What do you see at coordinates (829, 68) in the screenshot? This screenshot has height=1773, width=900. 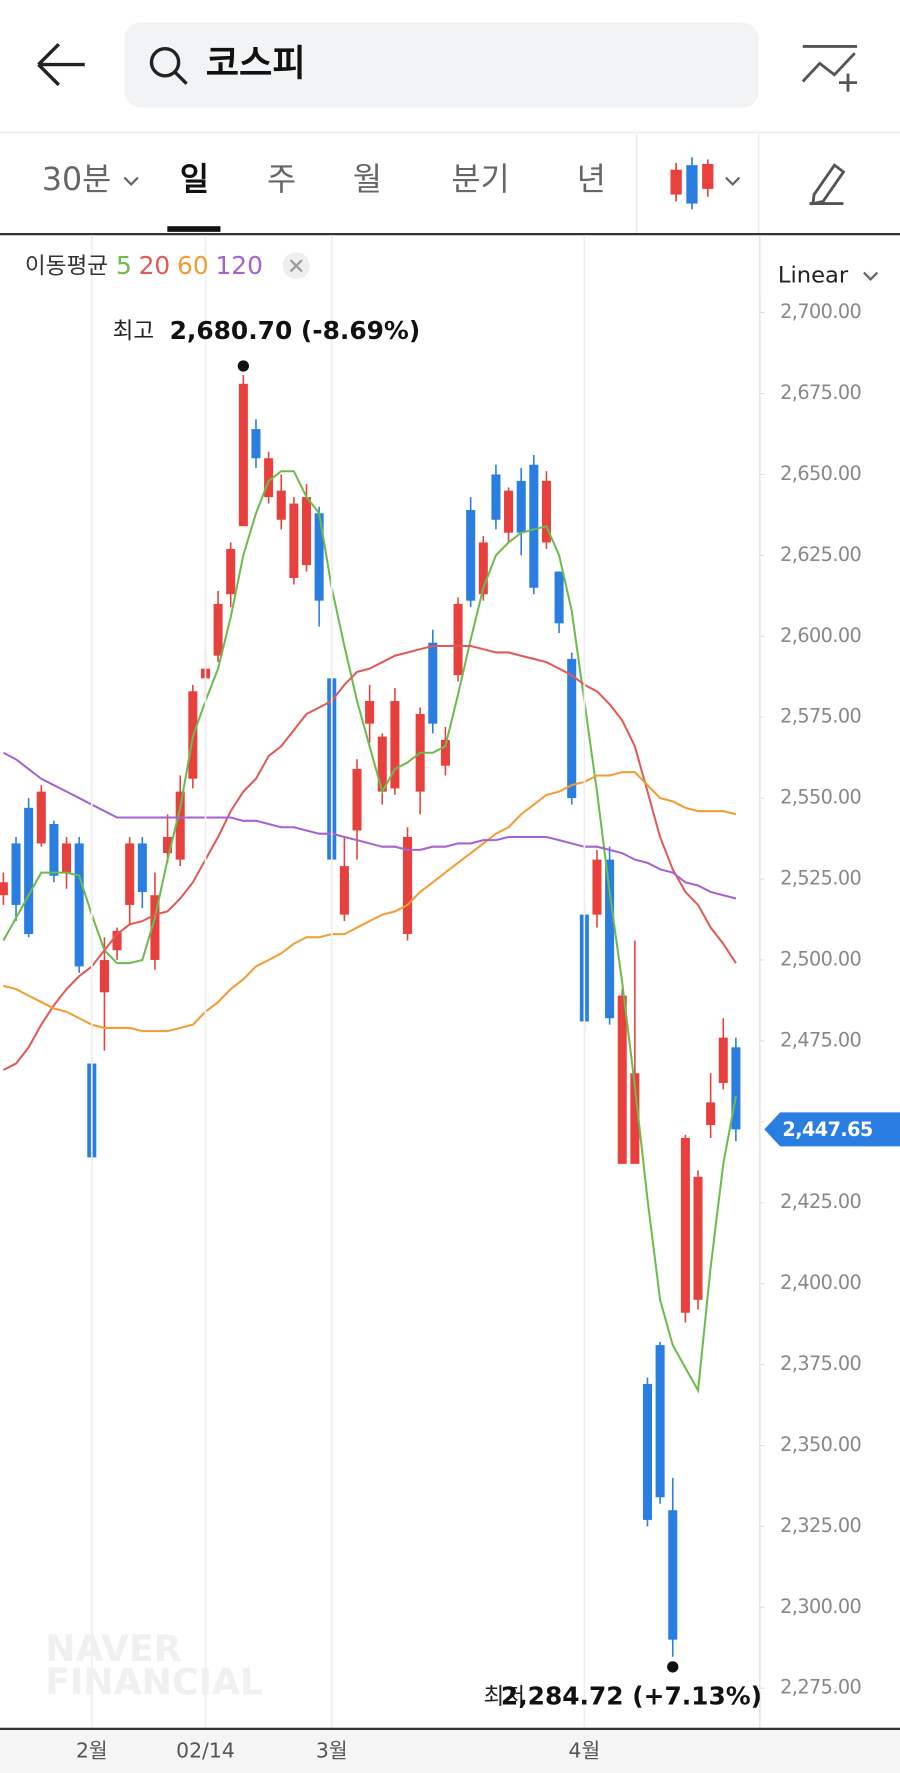 I see `compare-button` at bounding box center [829, 68].